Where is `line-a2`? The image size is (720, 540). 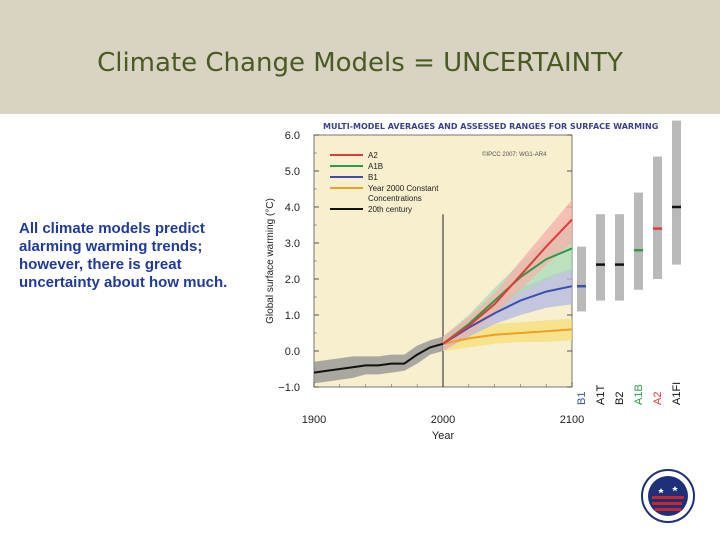
line-a2 is located at coordinates (507, 281).